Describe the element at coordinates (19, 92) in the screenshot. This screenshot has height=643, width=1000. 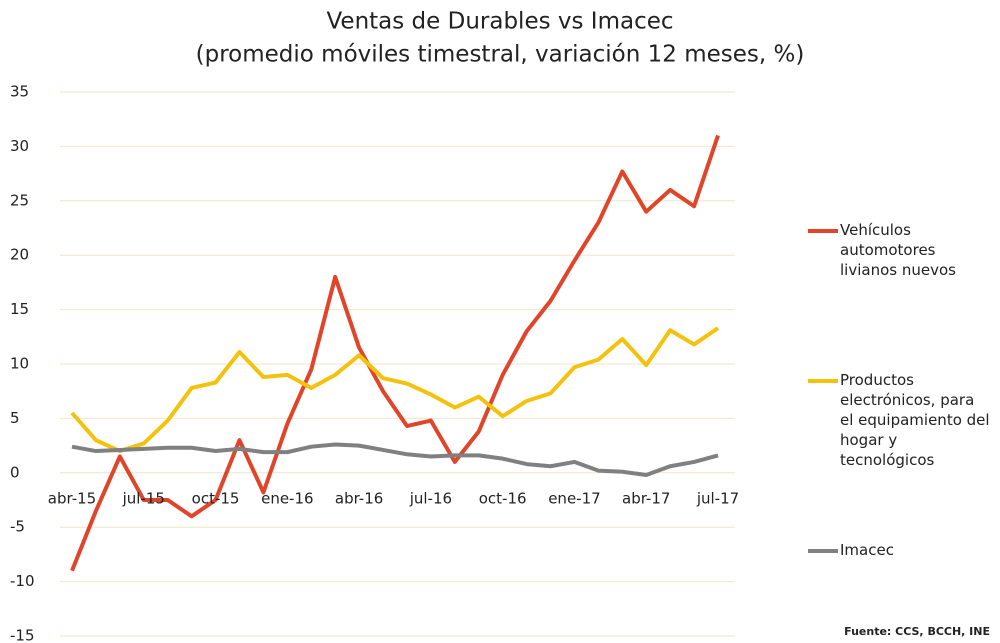
I see `y-tick-label: 35` at that location.